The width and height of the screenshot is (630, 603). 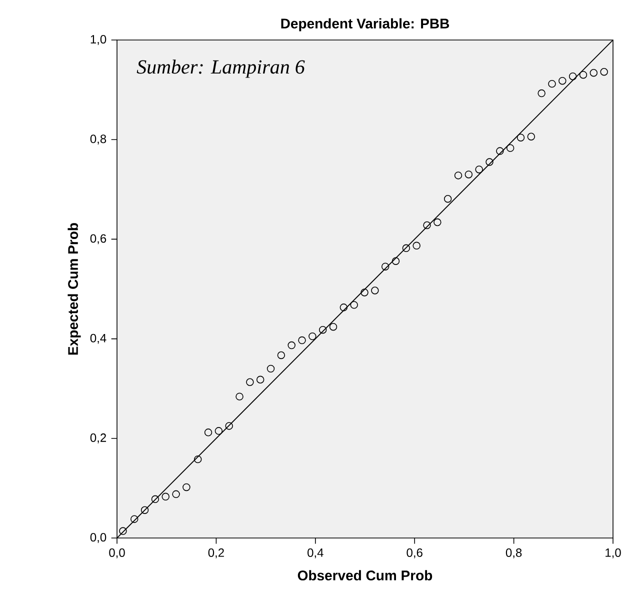 I want to click on annotation: Sumber: Lampiran 6, so click(x=220, y=69).